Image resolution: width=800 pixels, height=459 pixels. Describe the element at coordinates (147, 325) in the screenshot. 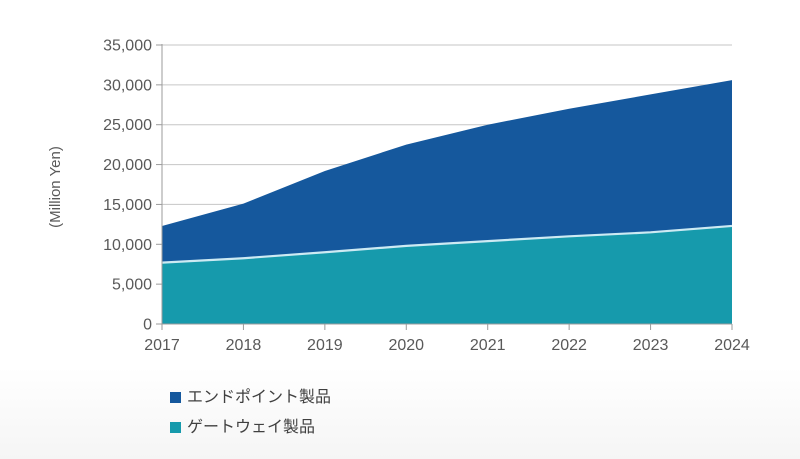

I see `y-tick-label: 0` at that location.